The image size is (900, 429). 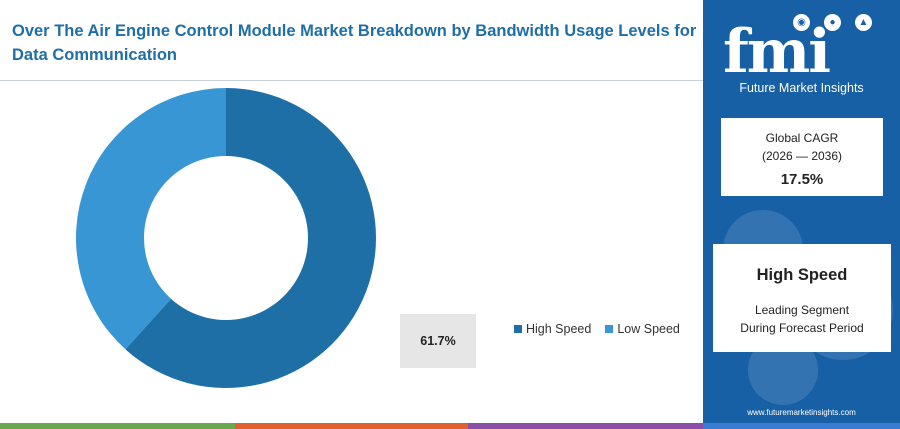 What do you see at coordinates (648, 329) in the screenshot?
I see `legend-label-low-speed: Low Speed` at bounding box center [648, 329].